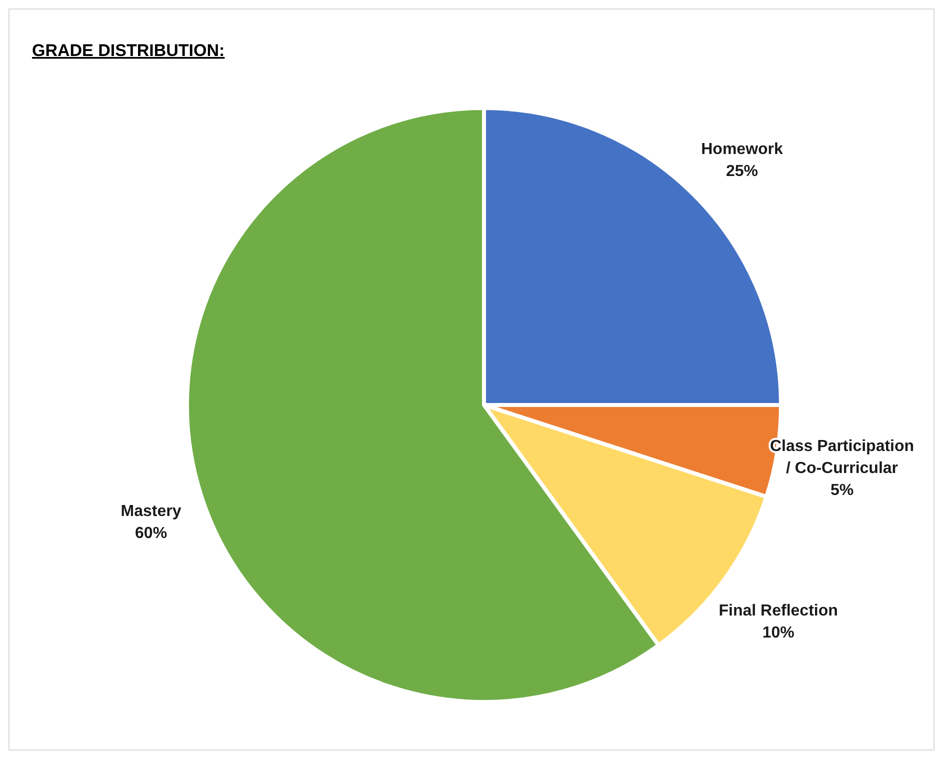 Image resolution: width=943 pixels, height=759 pixels. Describe the element at coordinates (151, 511) in the screenshot. I see `slice-label: Mastery` at that location.